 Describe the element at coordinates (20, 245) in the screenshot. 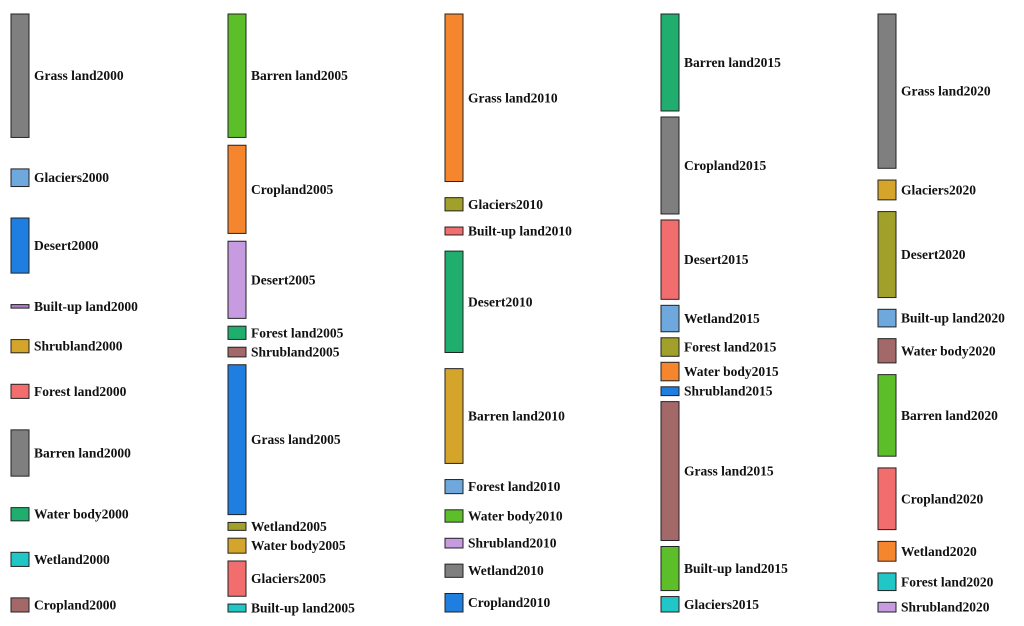

I see `node-desert2000` at that location.